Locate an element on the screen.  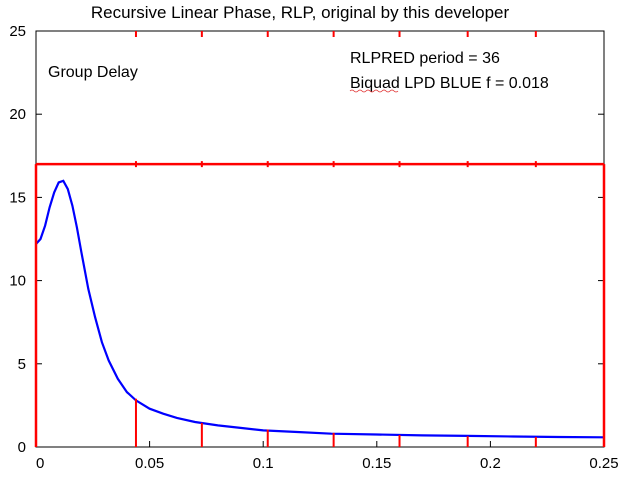
x-tick-label: 0.2 is located at coordinates (490, 463).